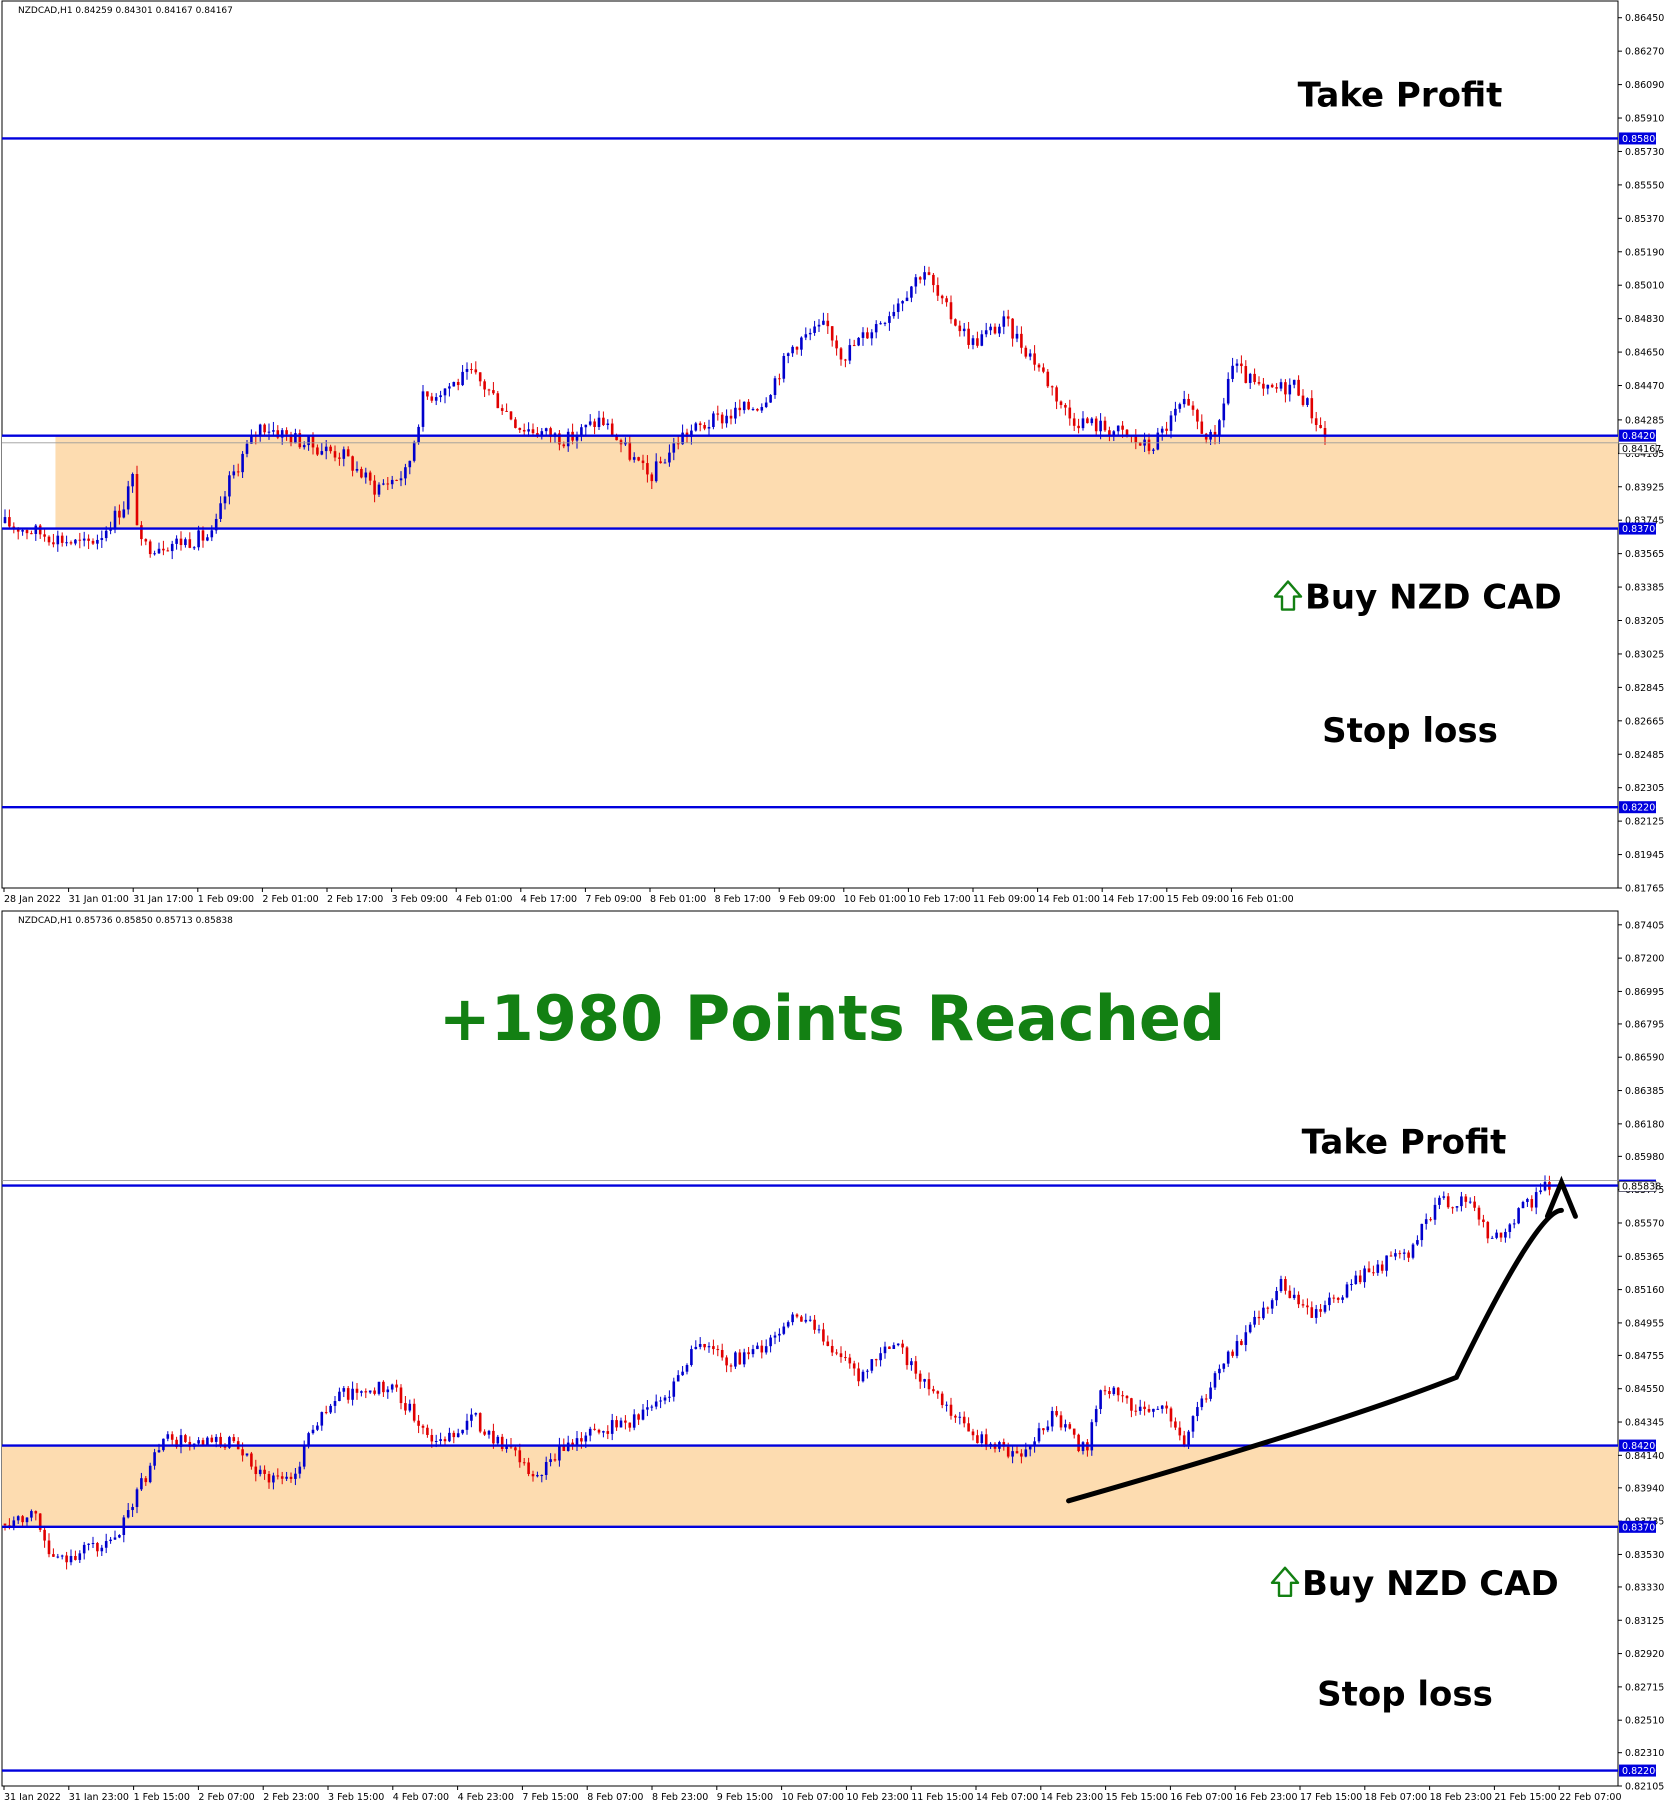 This screenshot has width=1664, height=1800. What do you see at coordinates (875, 899) in the screenshot?
I see `x-tick-label: 10 Feb 01:00` at bounding box center [875, 899].